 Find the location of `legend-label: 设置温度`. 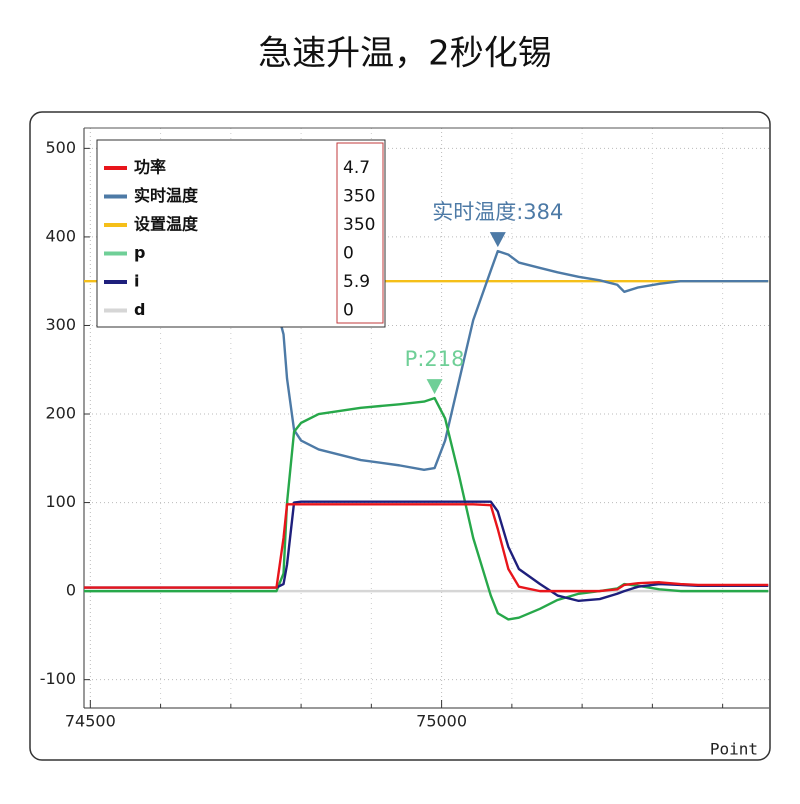

legend-label: 设置温度 is located at coordinates (166, 224).